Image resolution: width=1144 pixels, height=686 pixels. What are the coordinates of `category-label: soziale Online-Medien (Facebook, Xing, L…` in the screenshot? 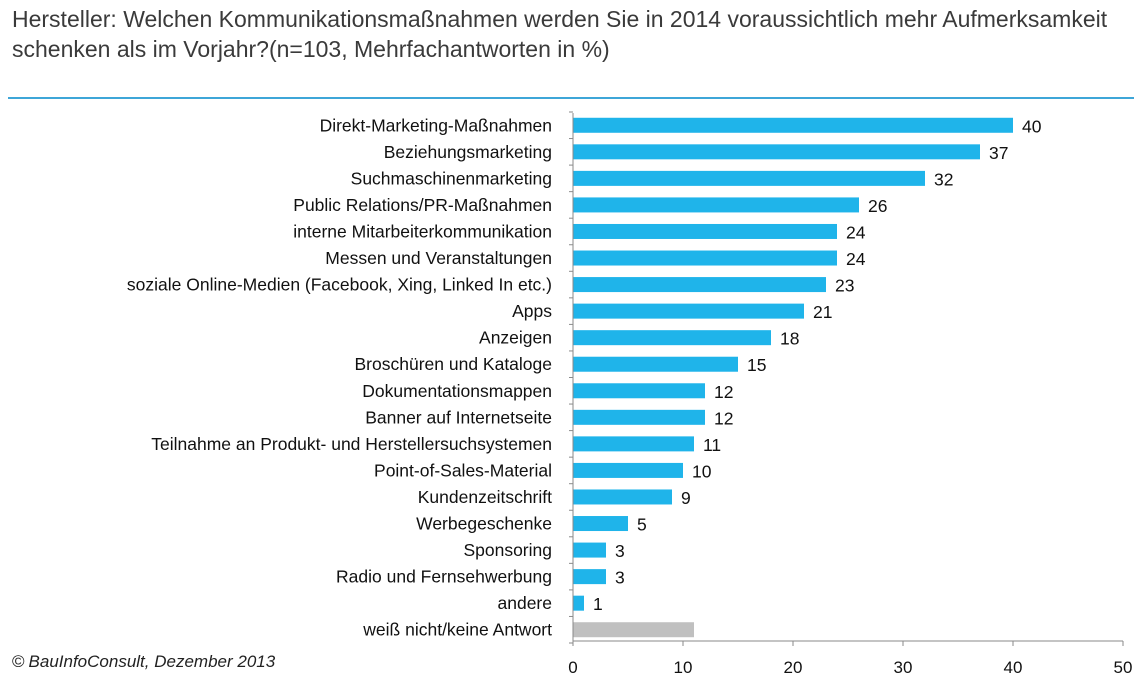 It's located at (339, 285).